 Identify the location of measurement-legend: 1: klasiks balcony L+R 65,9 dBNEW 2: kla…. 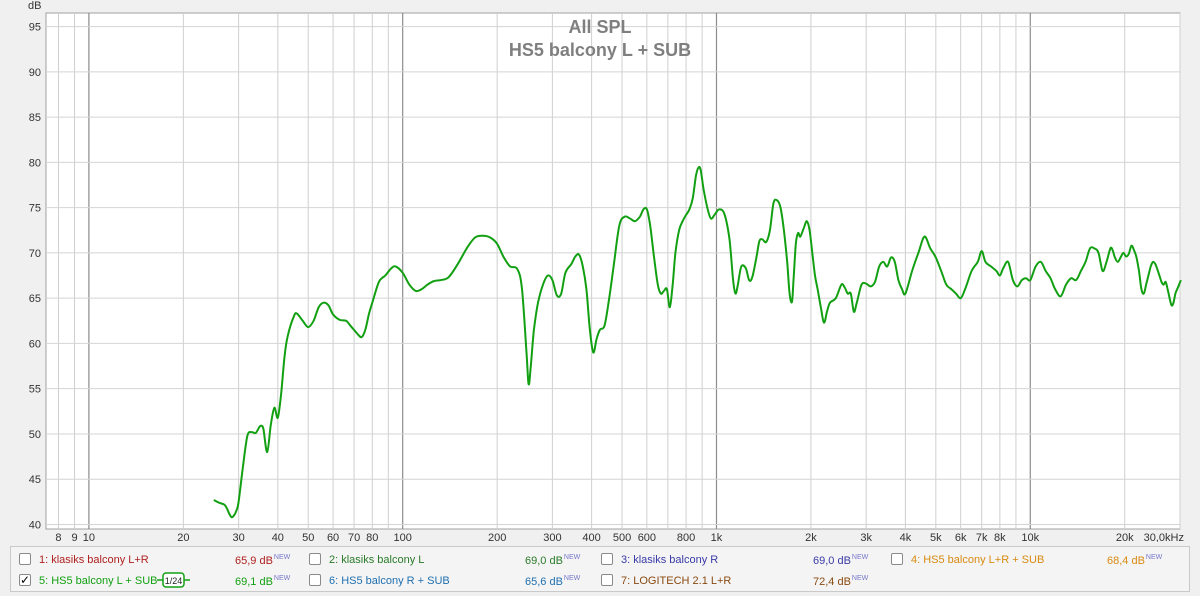
(600, 569).